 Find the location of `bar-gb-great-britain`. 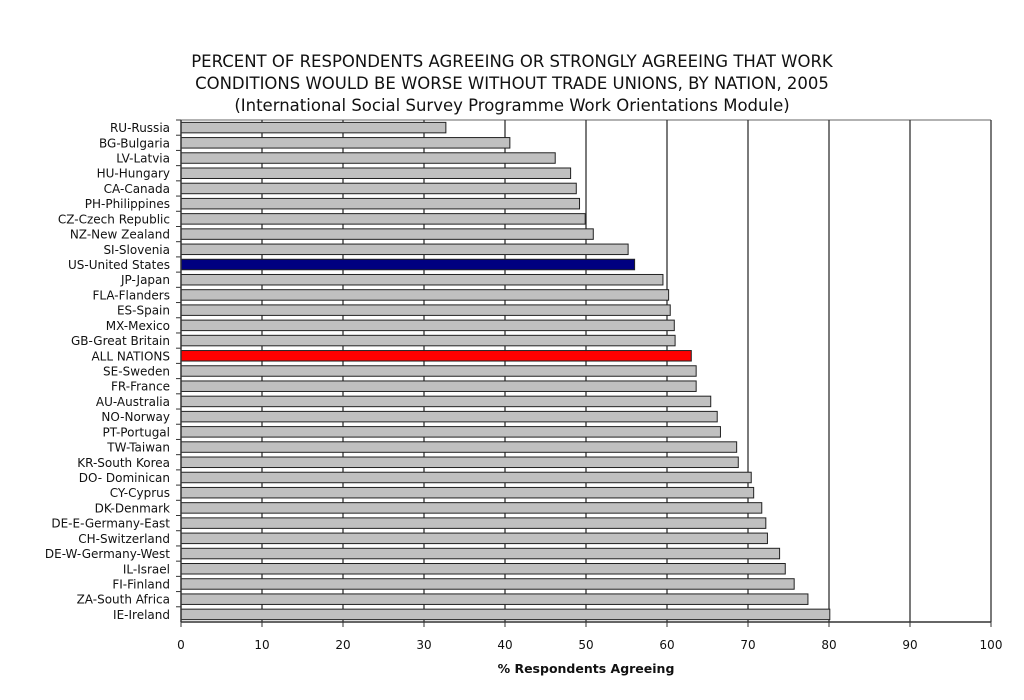

bar-gb-great-britain is located at coordinates (428, 340).